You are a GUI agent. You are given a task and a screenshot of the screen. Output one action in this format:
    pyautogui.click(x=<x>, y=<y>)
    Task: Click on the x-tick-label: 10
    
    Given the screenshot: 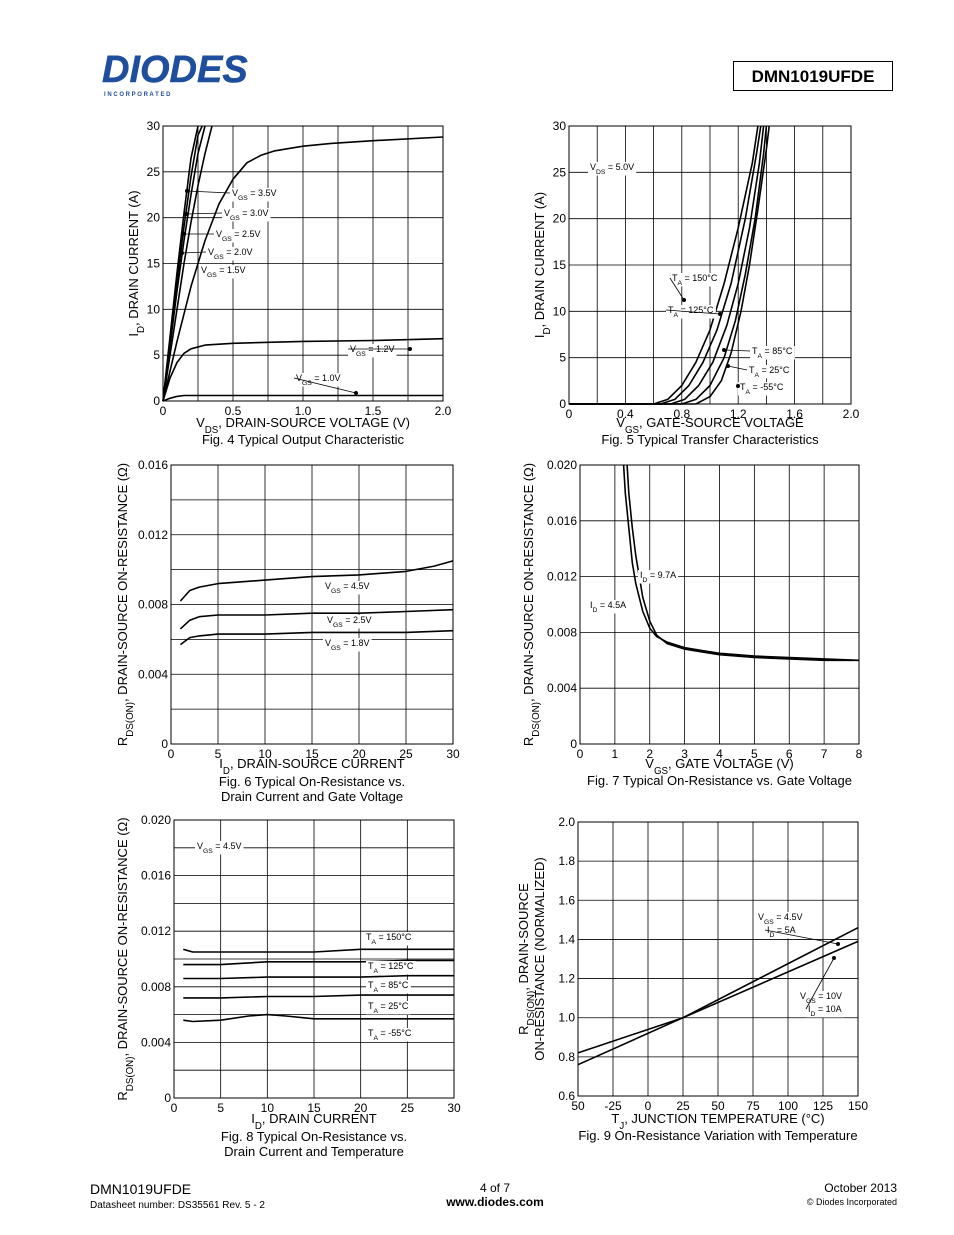 What is the action you would take?
    pyautogui.click(x=265, y=754)
    